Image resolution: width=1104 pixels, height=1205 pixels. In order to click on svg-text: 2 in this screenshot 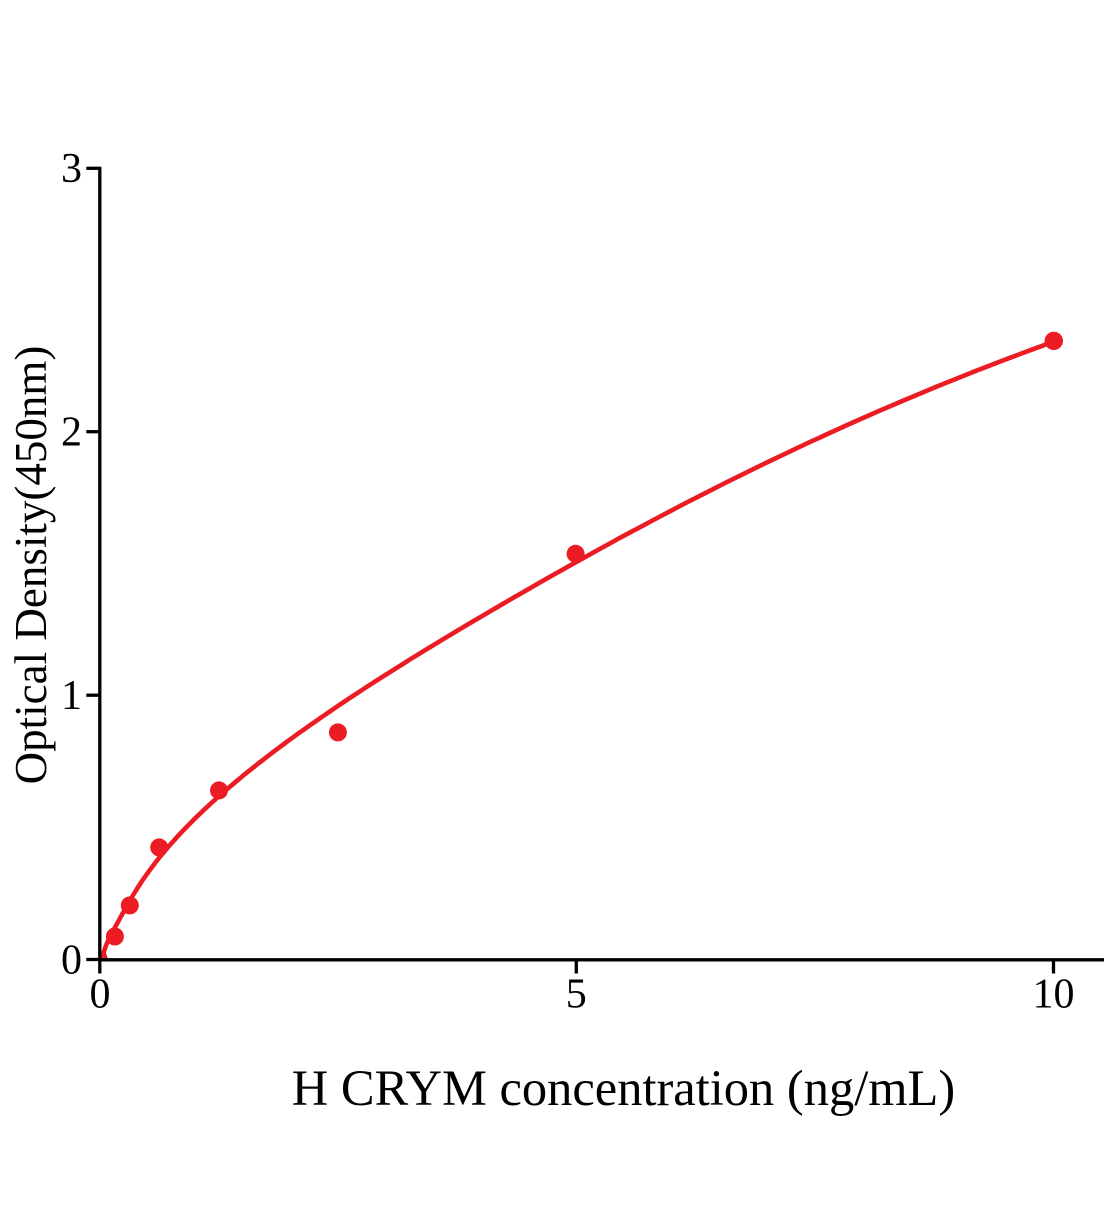, I will do `click(71, 433)`.